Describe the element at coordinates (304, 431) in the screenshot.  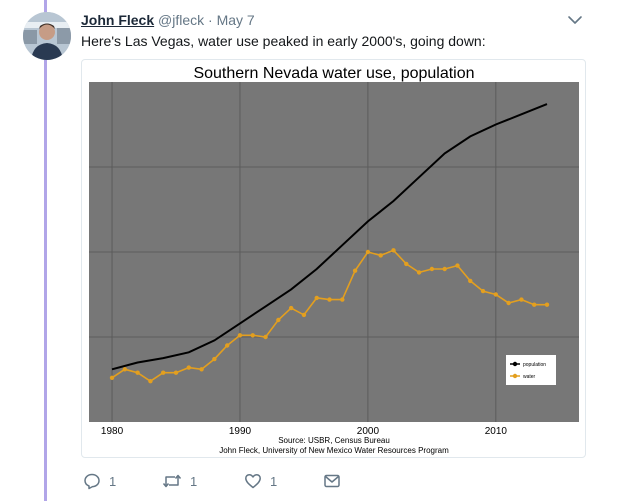
I see `x-axis: 1980 1990 2000 2010` at that location.